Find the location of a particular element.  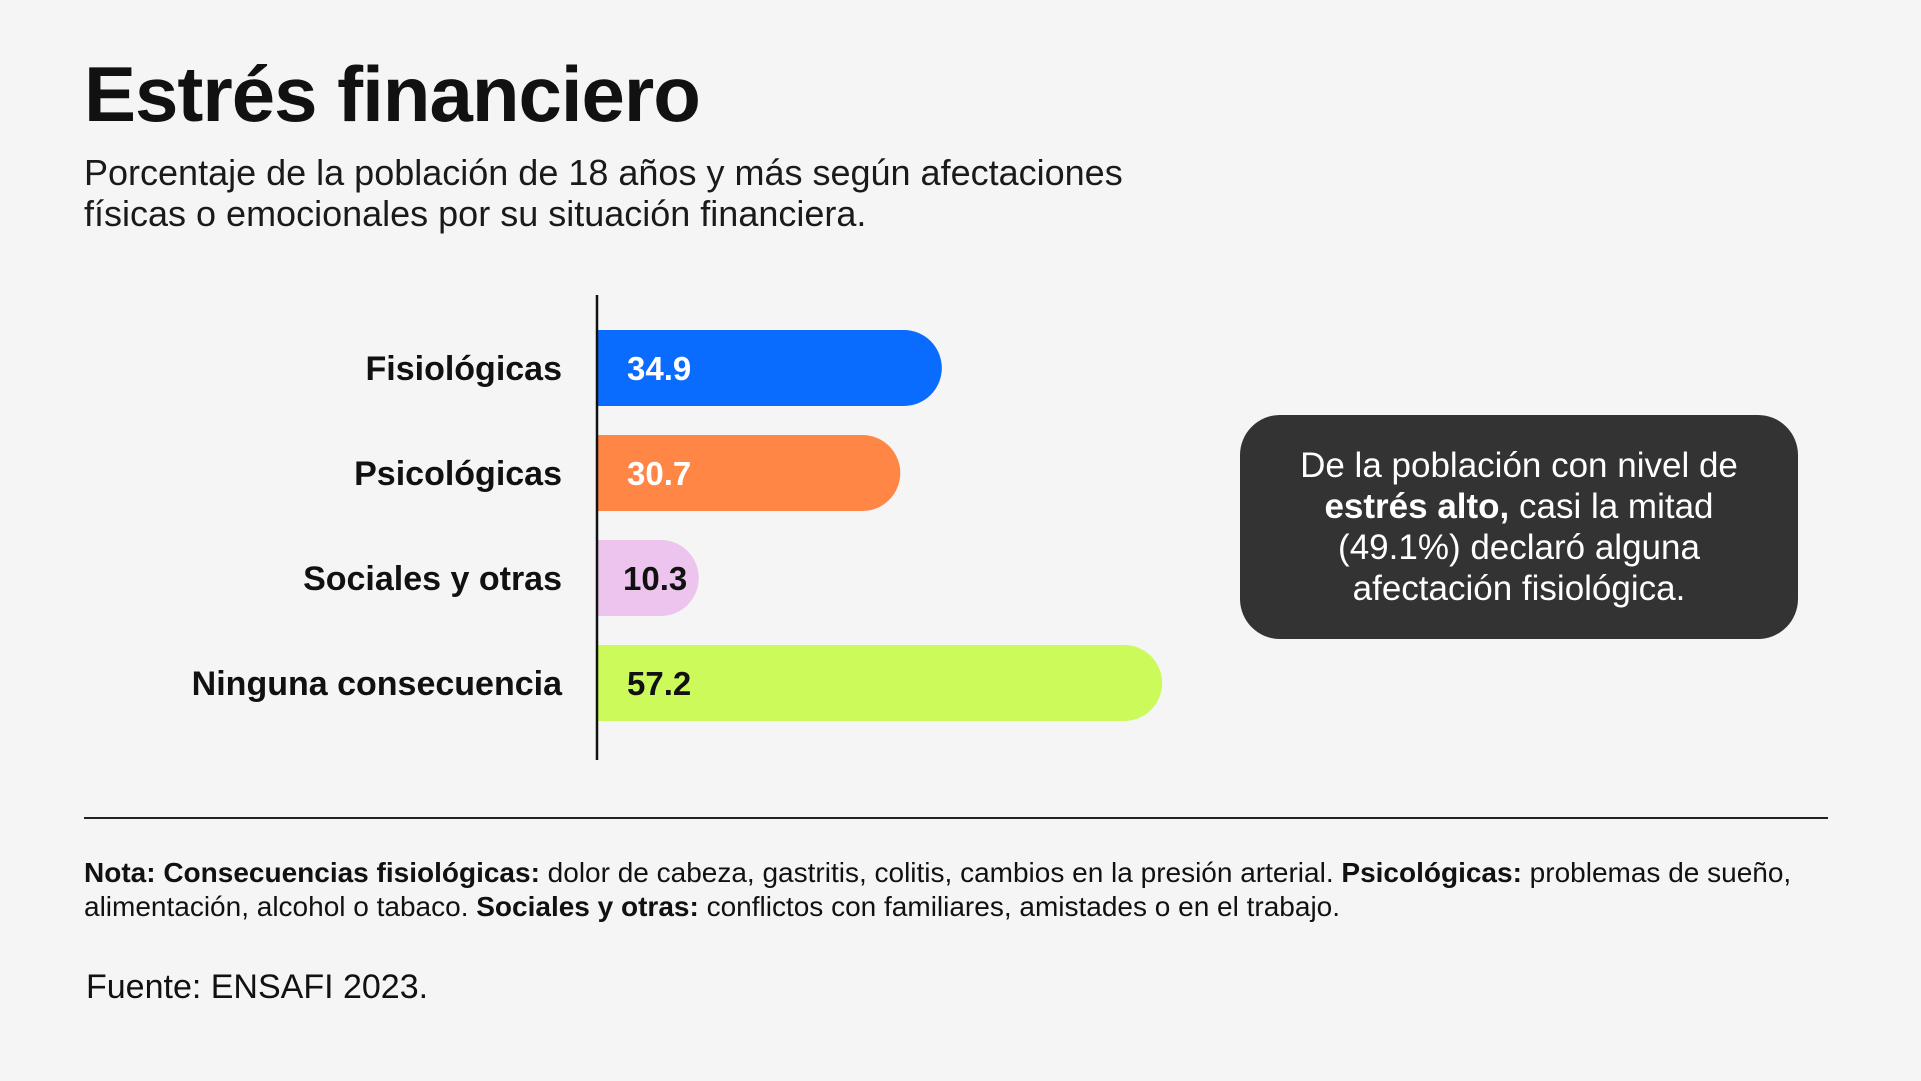

callout-text-pre: De la población con nivel de is located at coordinates (1519, 465).